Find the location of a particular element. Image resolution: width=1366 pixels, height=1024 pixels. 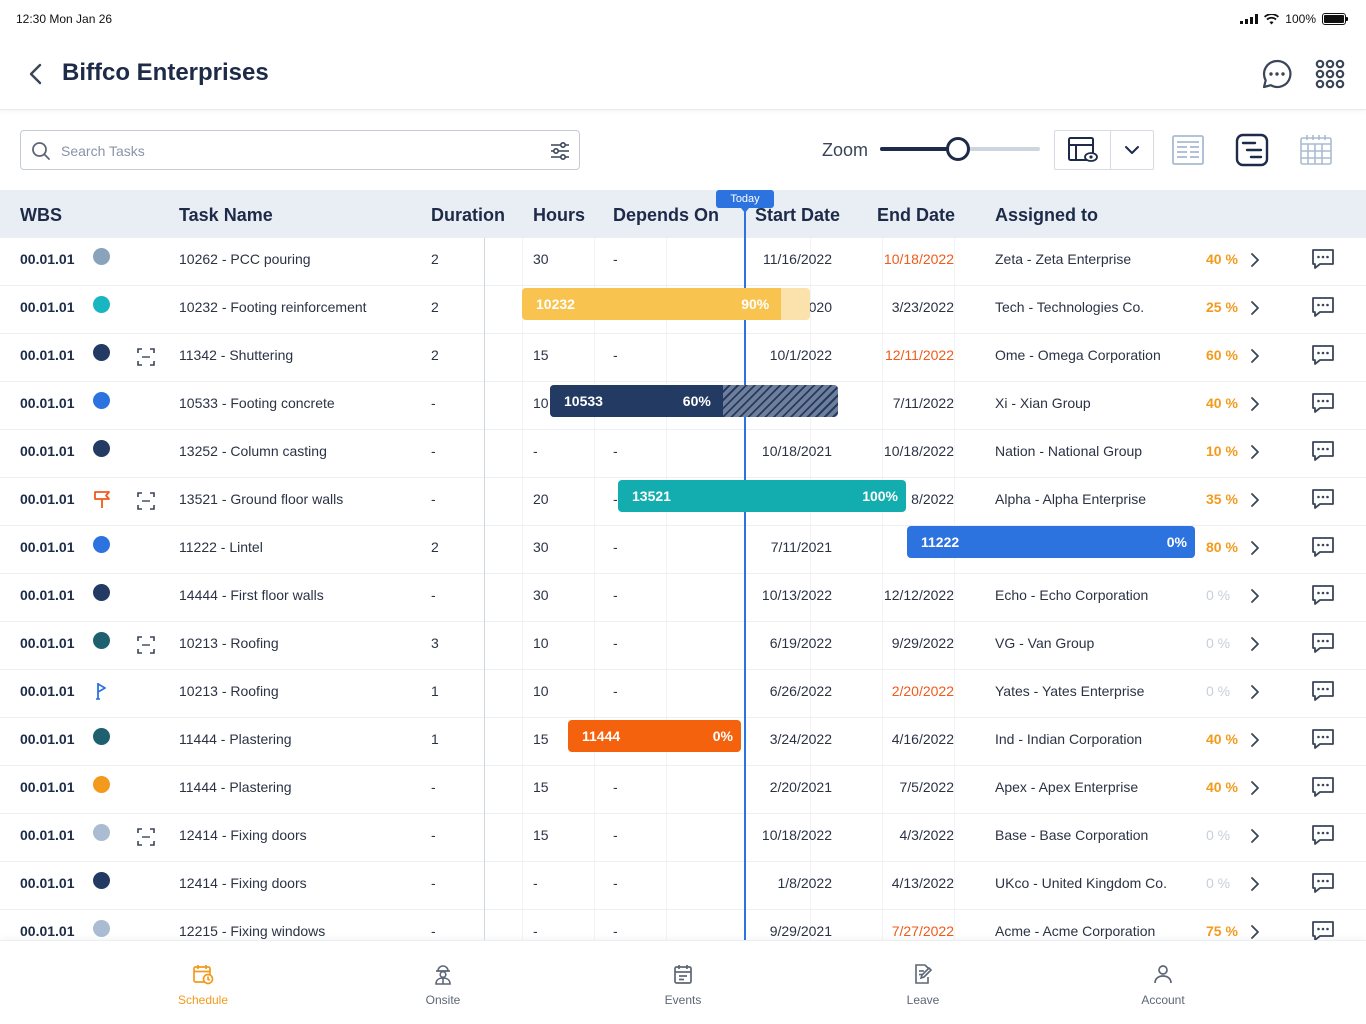

zoom-slider is located at coordinates (960, 149).